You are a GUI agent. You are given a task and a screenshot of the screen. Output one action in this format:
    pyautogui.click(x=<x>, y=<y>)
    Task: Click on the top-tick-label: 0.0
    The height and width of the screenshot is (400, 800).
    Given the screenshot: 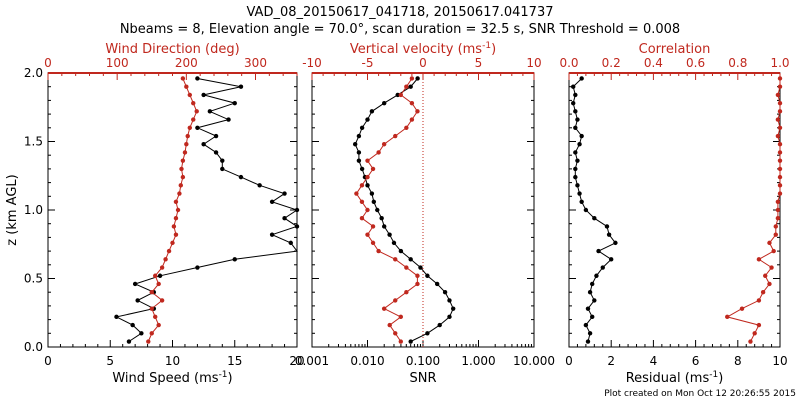 What is the action you would take?
    pyautogui.click(x=568, y=63)
    